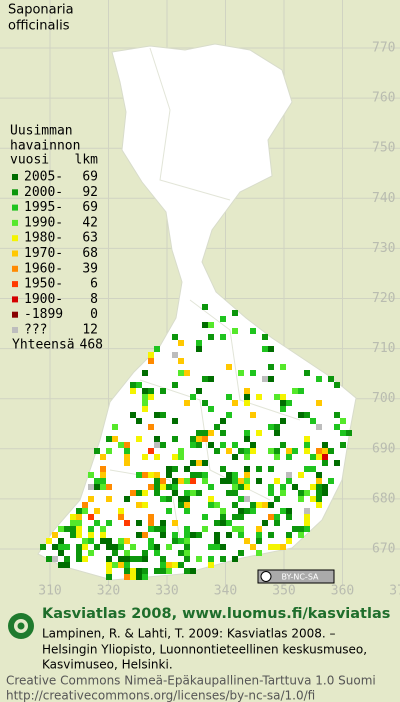 This screenshot has height=702, width=400. Describe the element at coordinates (383, 348) in the screenshot. I see `y-label: 710` at that location.